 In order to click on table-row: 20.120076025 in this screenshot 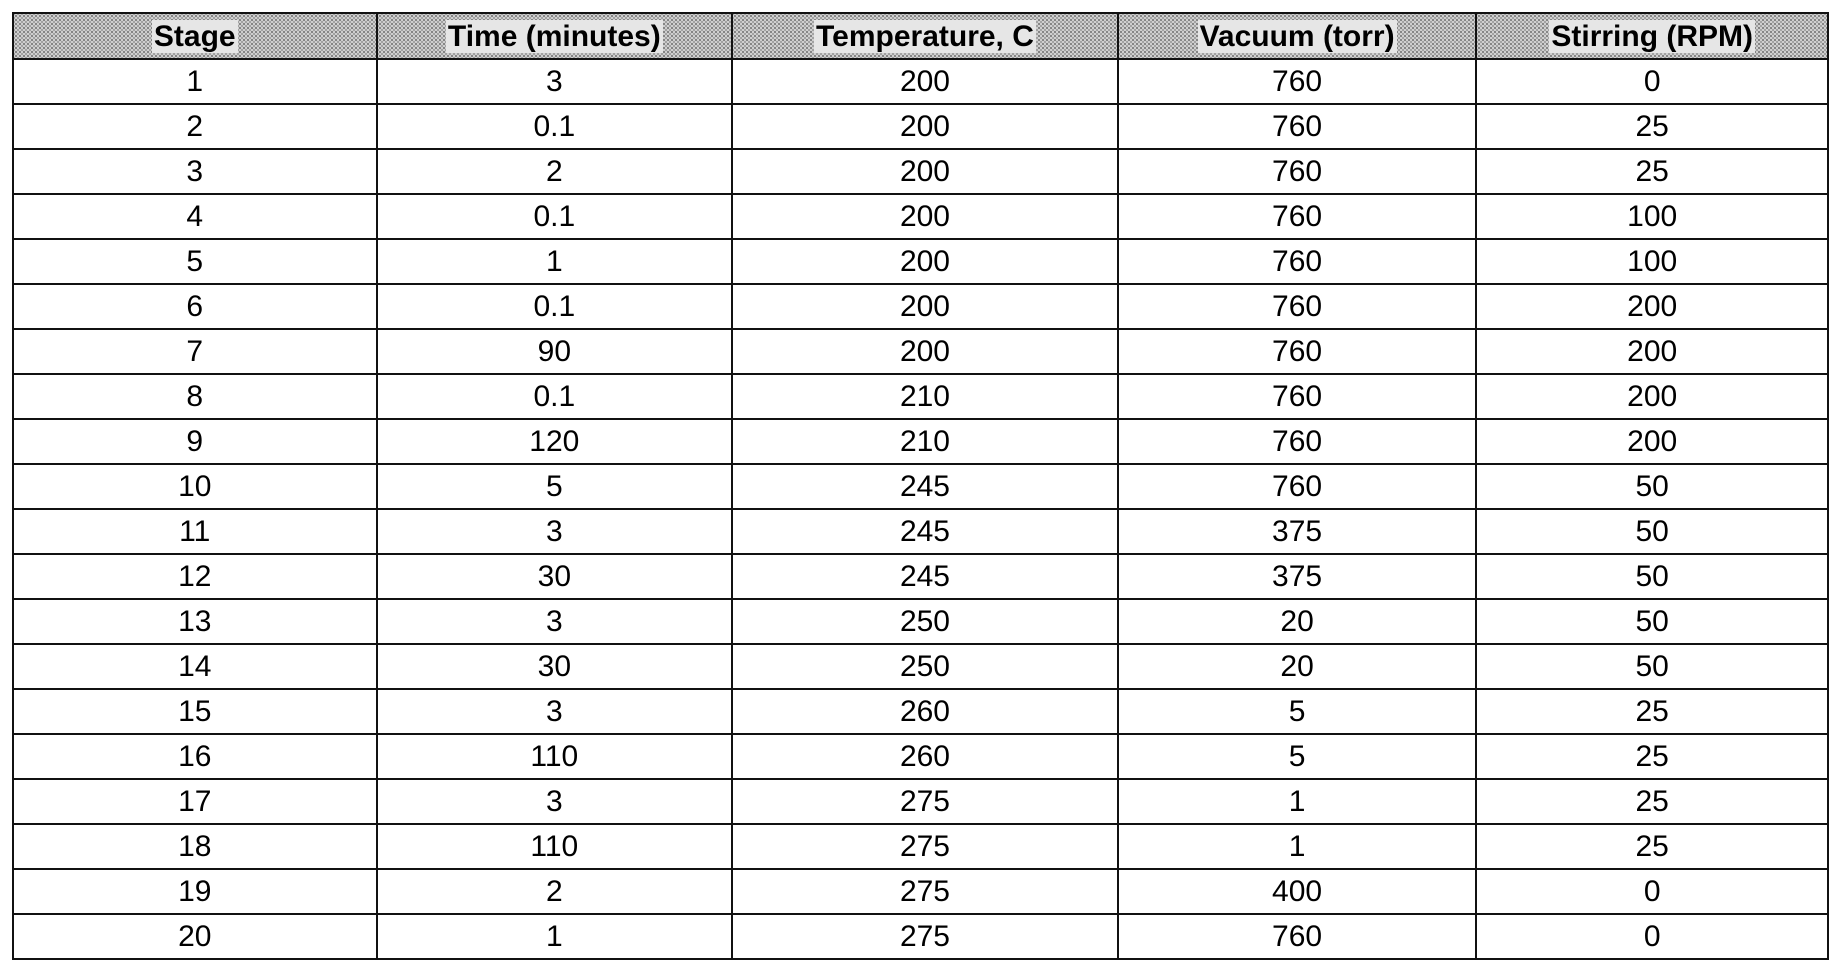, I will do `click(920, 126)`.